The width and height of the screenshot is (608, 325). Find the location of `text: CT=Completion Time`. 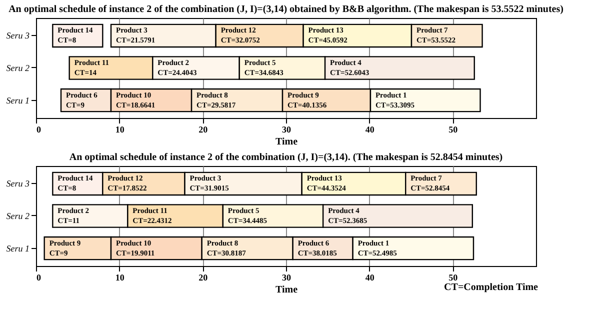

text: CT=Completion Time is located at coordinates (491, 287).